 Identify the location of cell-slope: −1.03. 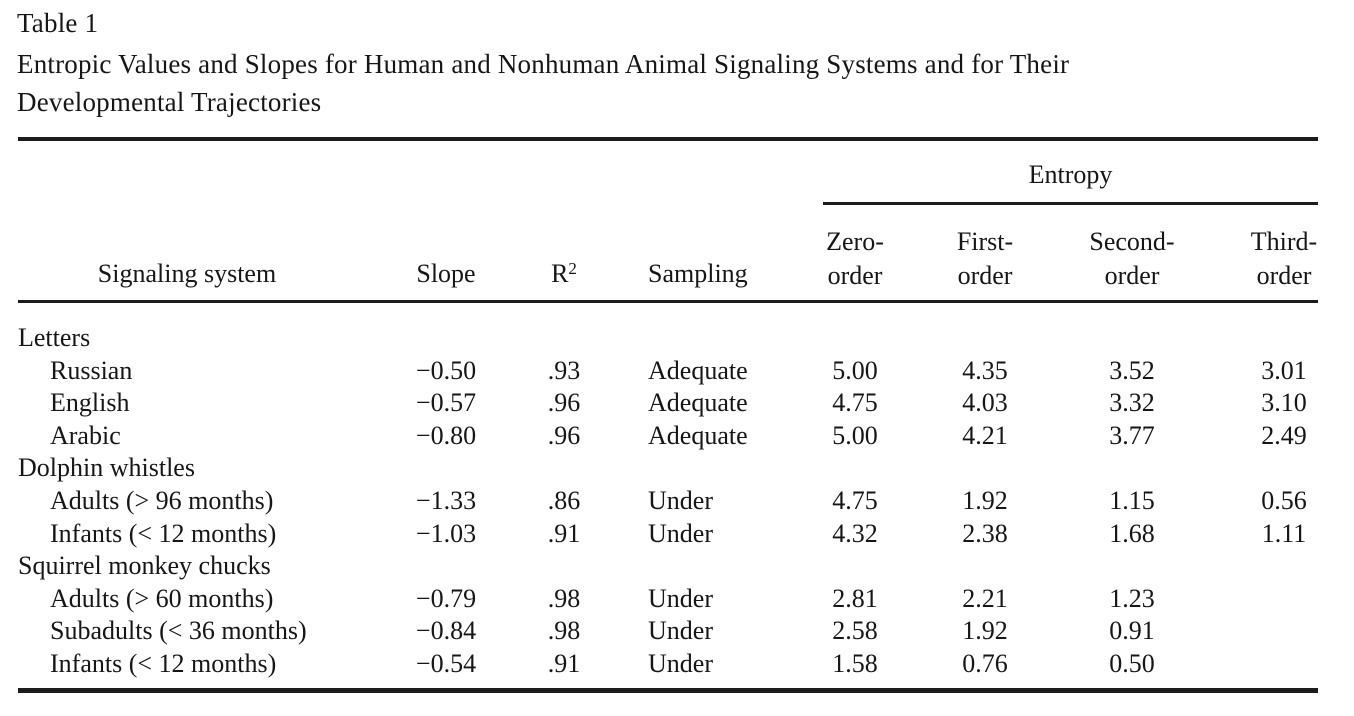
(446, 533).